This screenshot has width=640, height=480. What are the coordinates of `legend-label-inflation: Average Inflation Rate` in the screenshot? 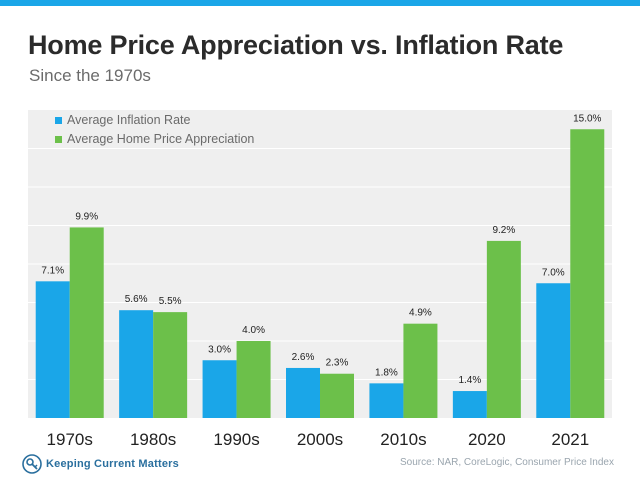 It's located at (129, 120).